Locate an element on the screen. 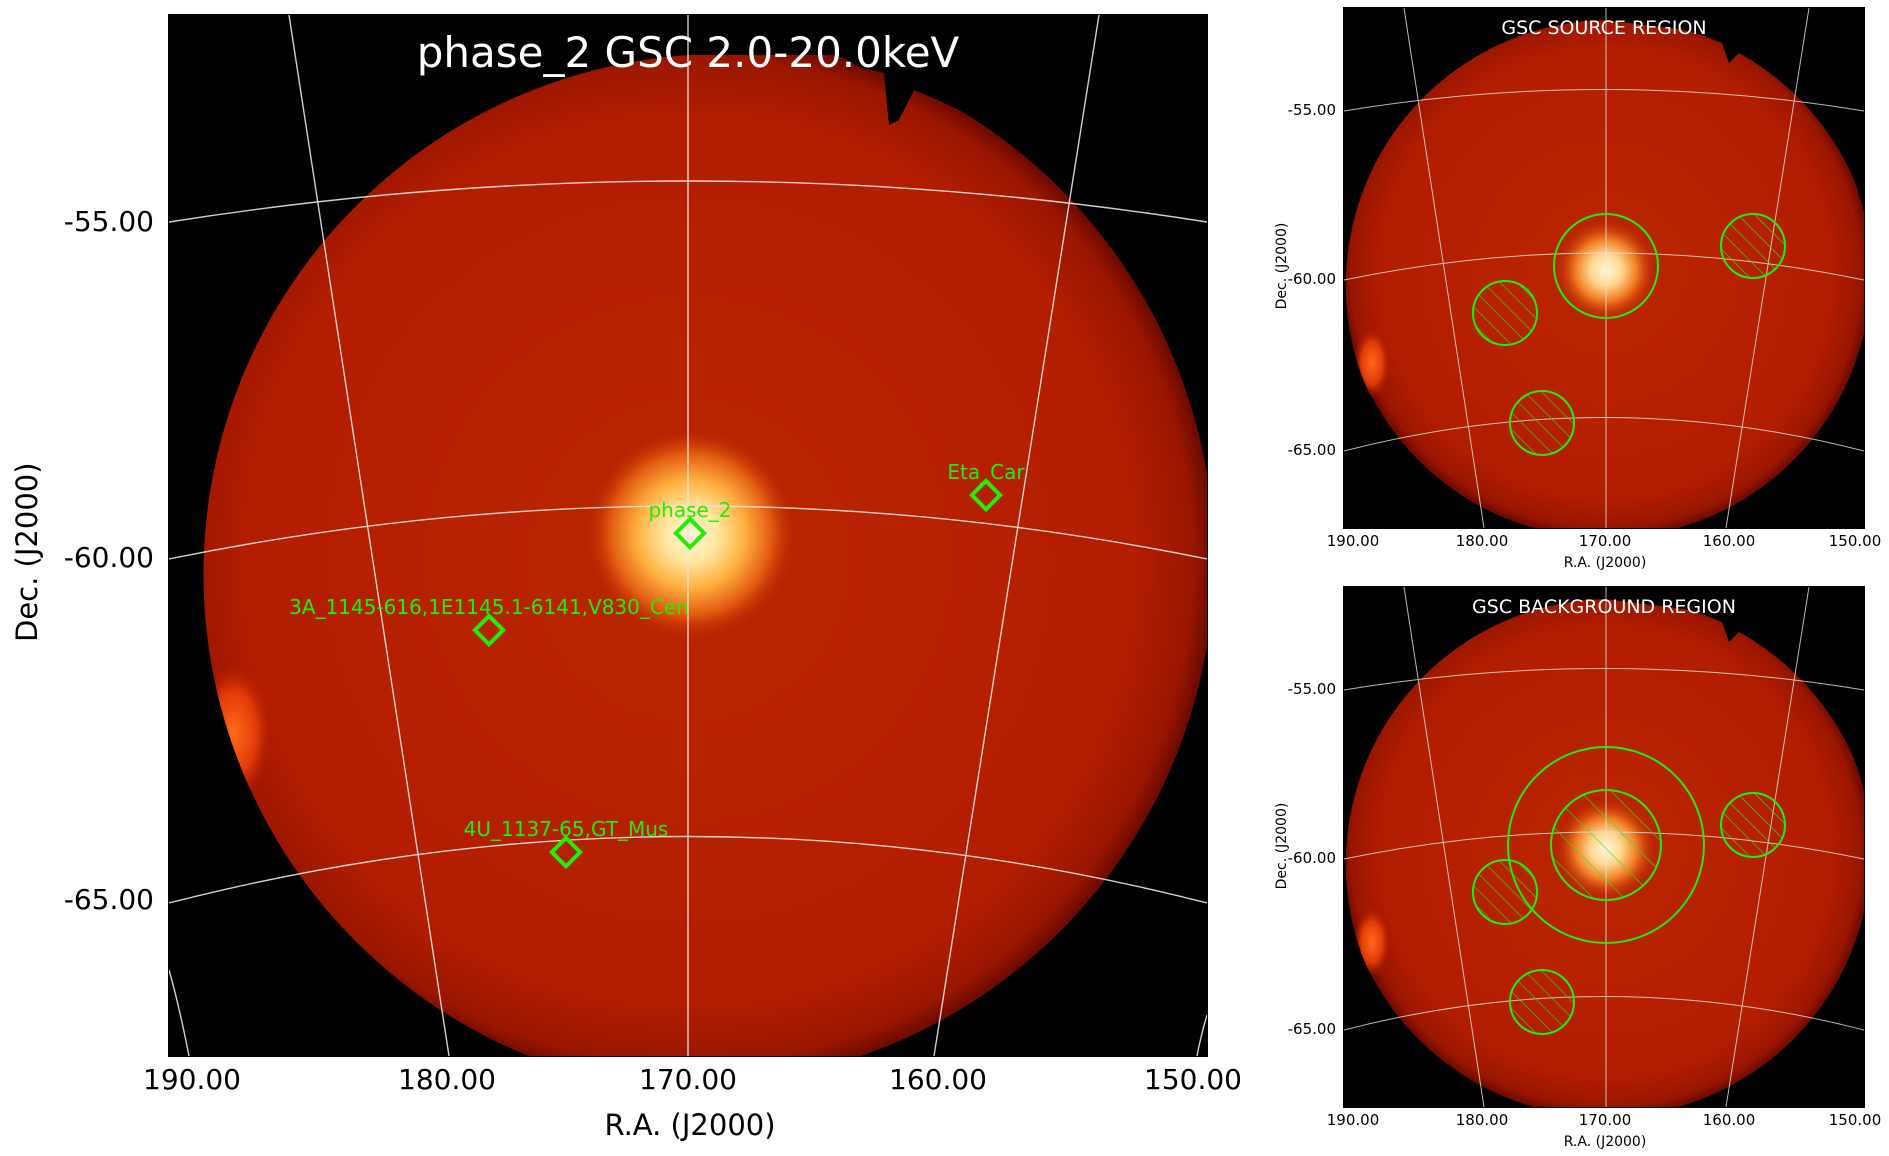 Image resolution: width=1889 pixels, height=1156 pixels. main-y-axis-label: Dec. (J2000) is located at coordinates (27, 552).